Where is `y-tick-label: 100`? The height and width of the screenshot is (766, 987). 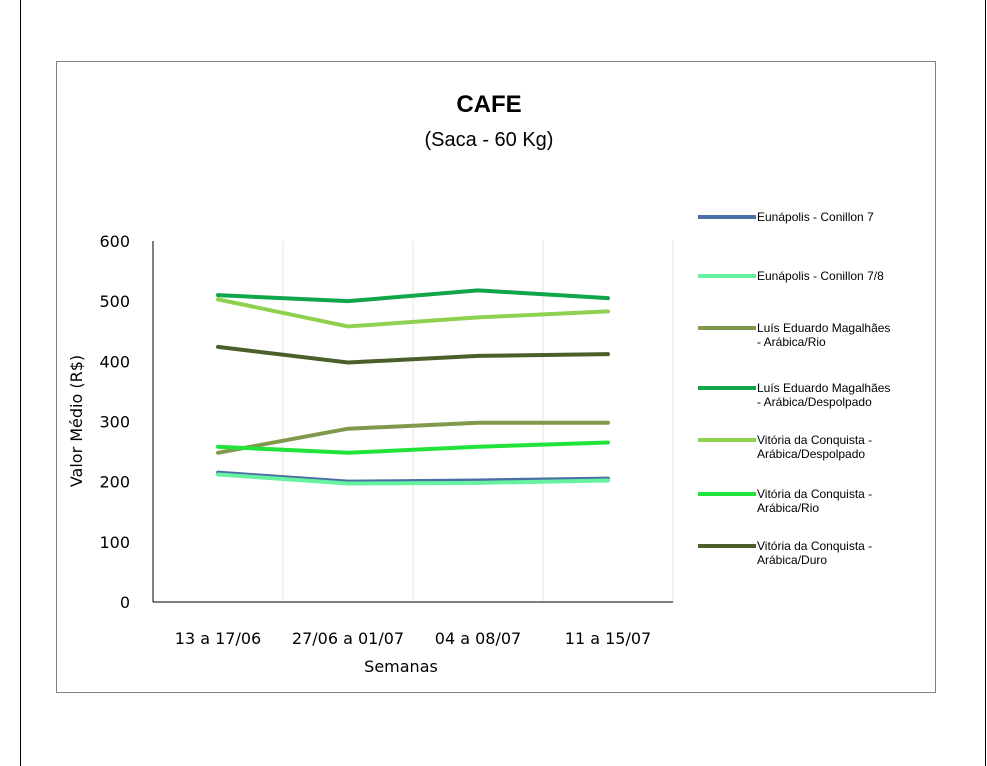 y-tick-label: 100 is located at coordinates (114, 542).